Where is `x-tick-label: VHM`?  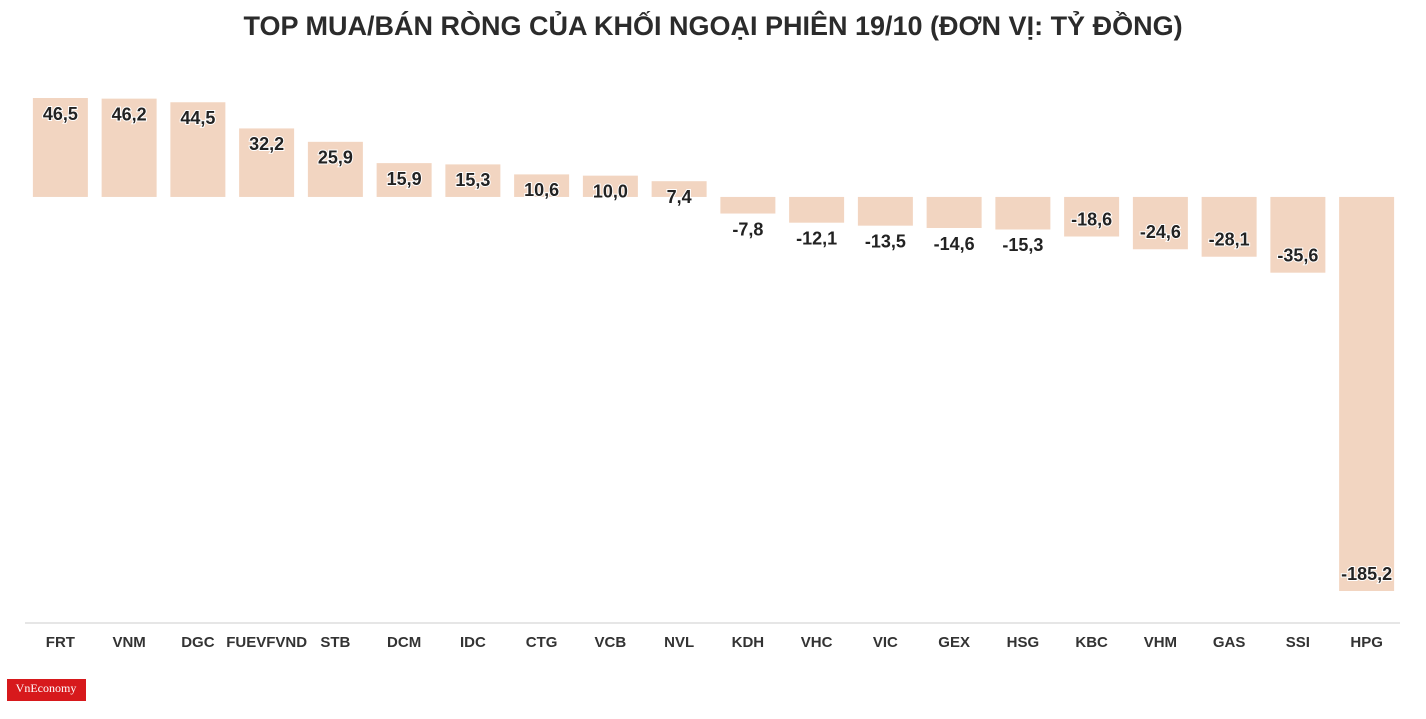
x-tick-label: VHM is located at coordinates (1160, 642).